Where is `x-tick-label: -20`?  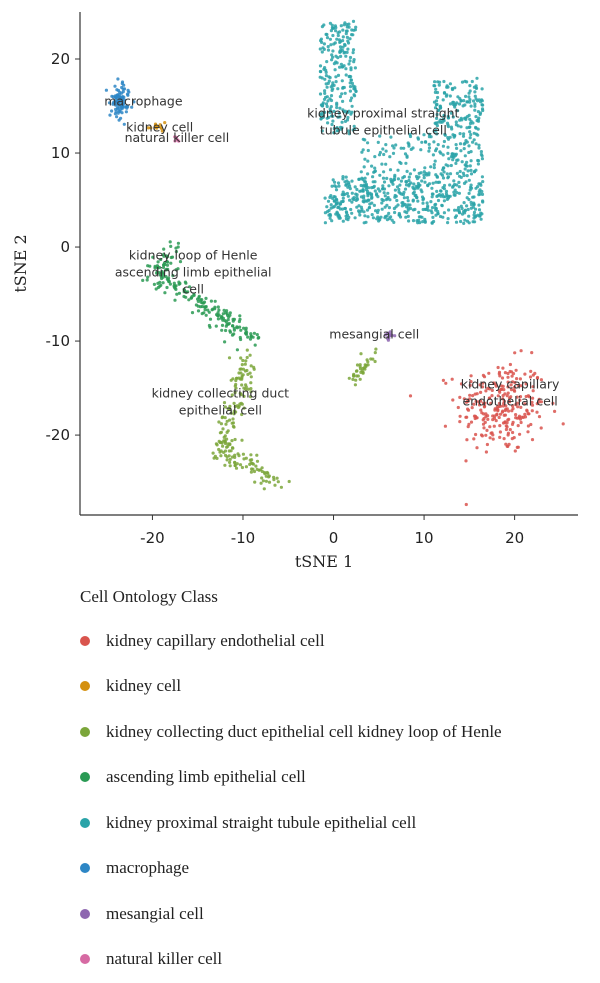
x-tick-label: -20 is located at coordinates (152, 538).